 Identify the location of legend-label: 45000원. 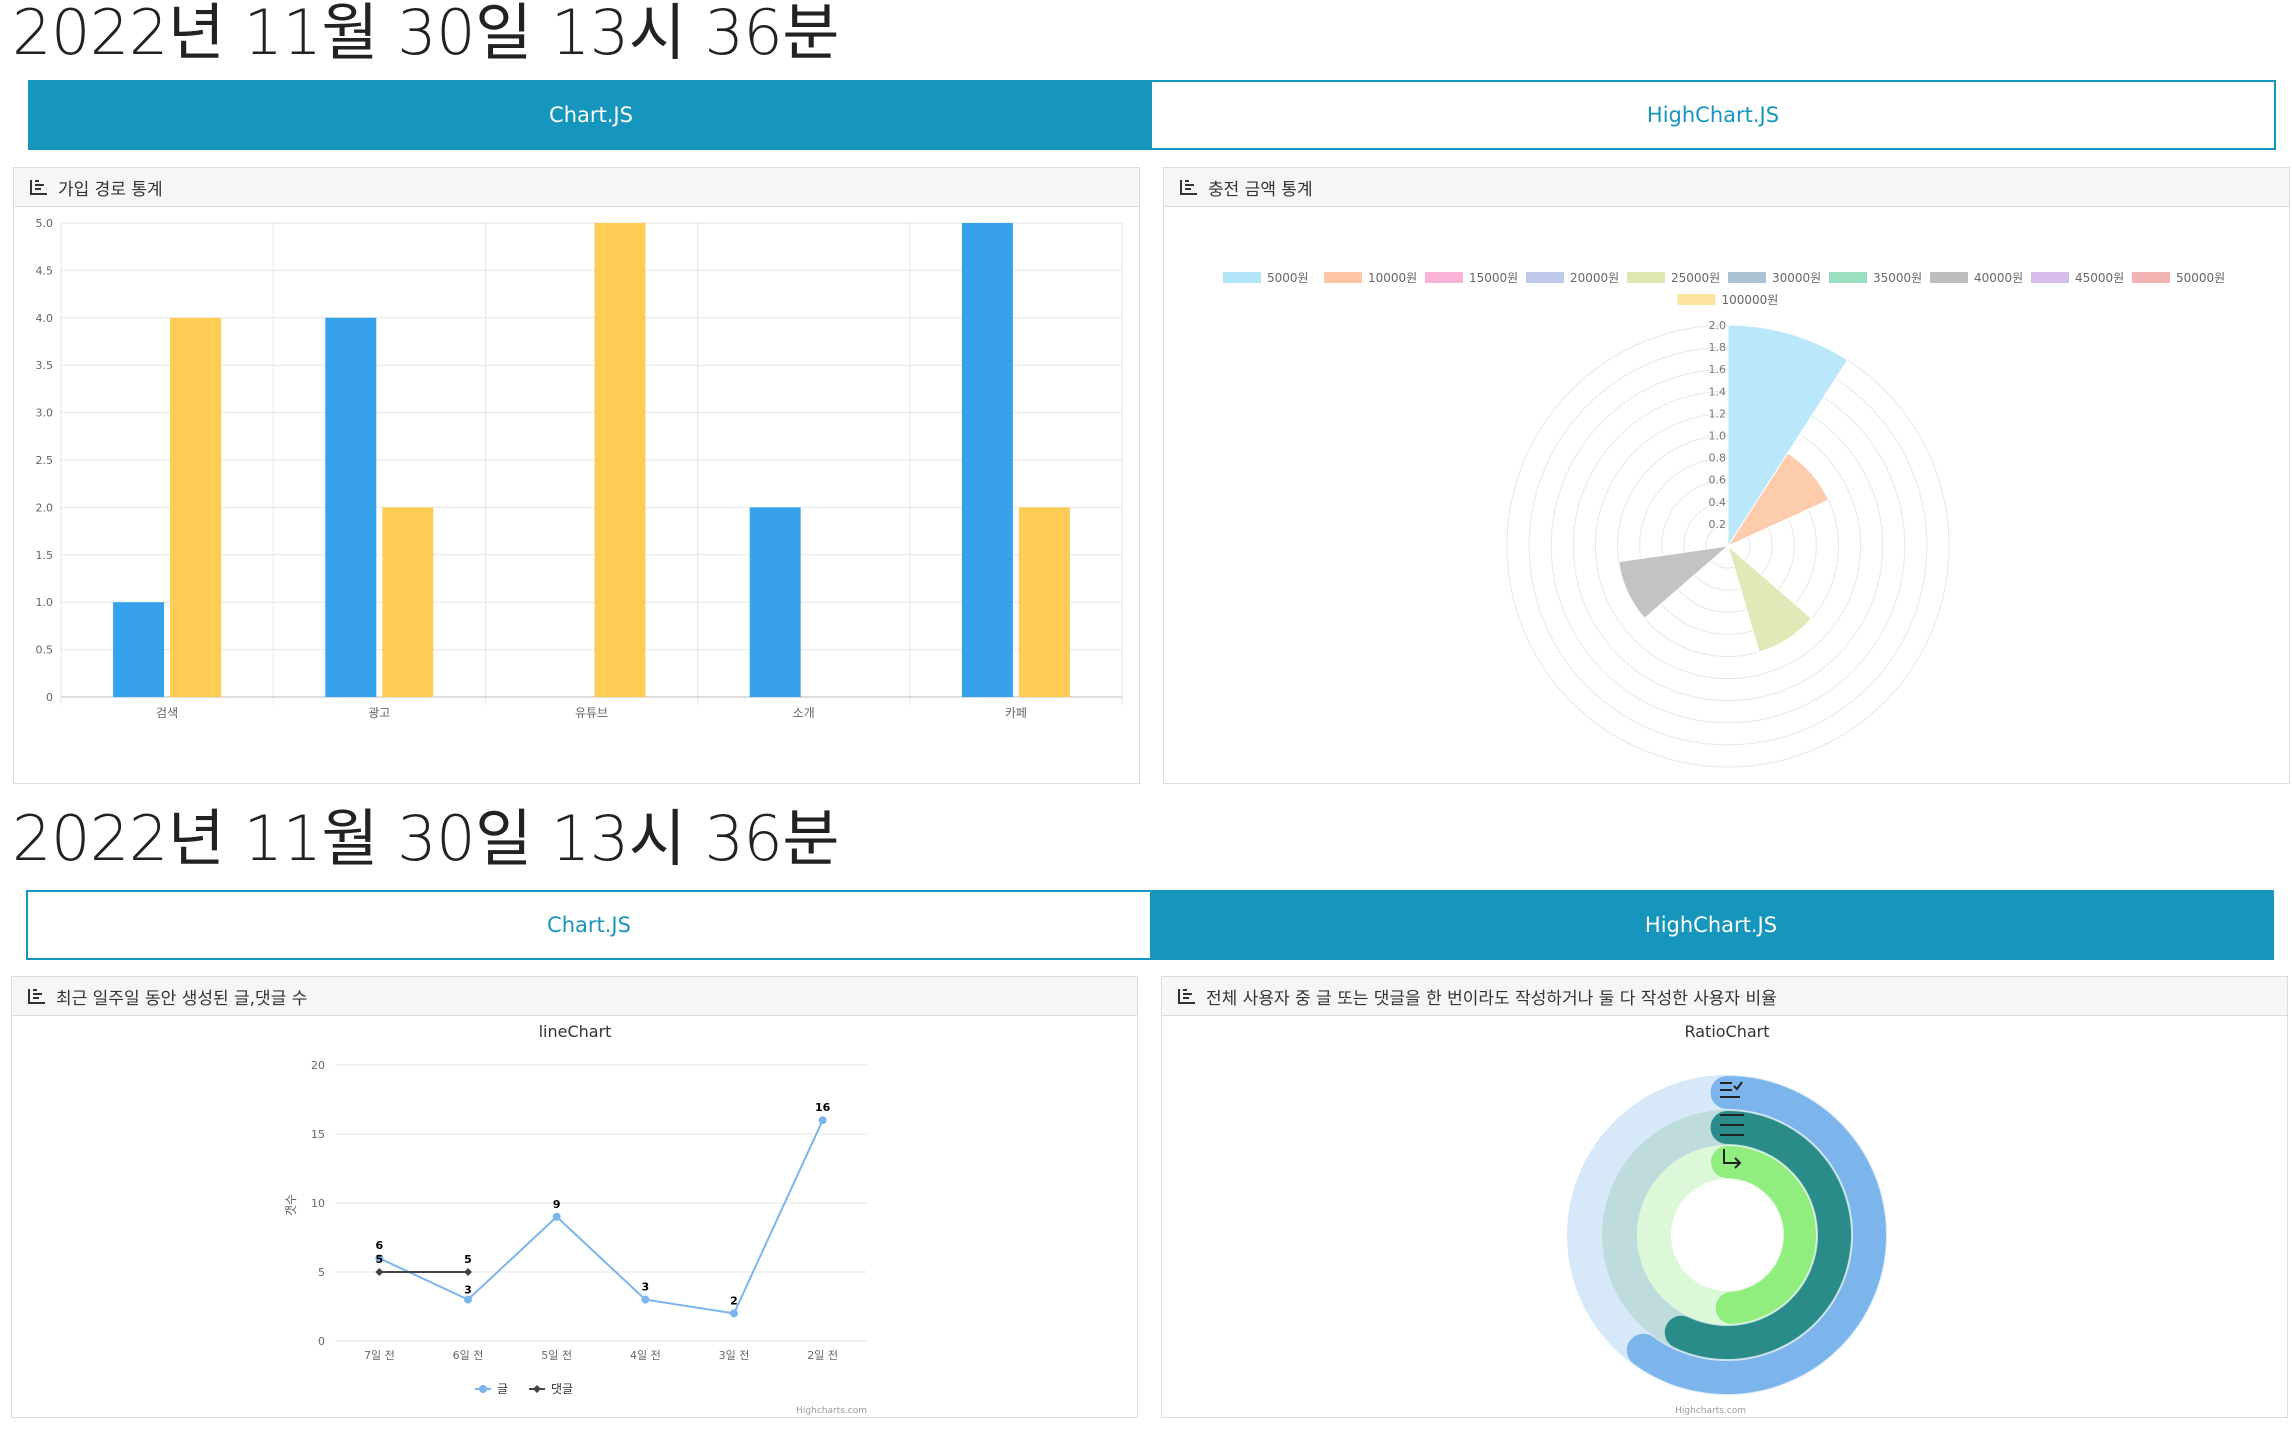
(2099, 278).